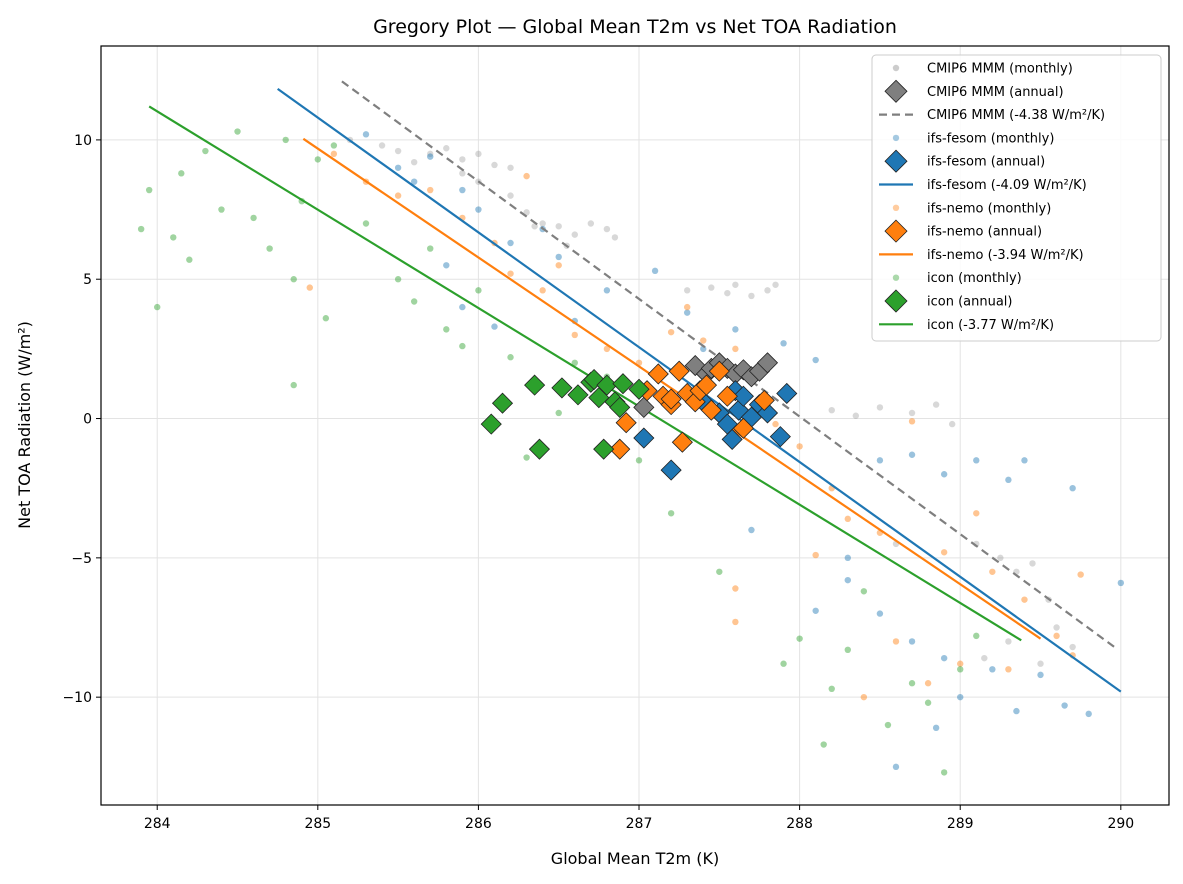 The width and height of the screenshot is (1183, 884). What do you see at coordinates (157, 824) in the screenshot?
I see `x-tick-label: 284` at bounding box center [157, 824].